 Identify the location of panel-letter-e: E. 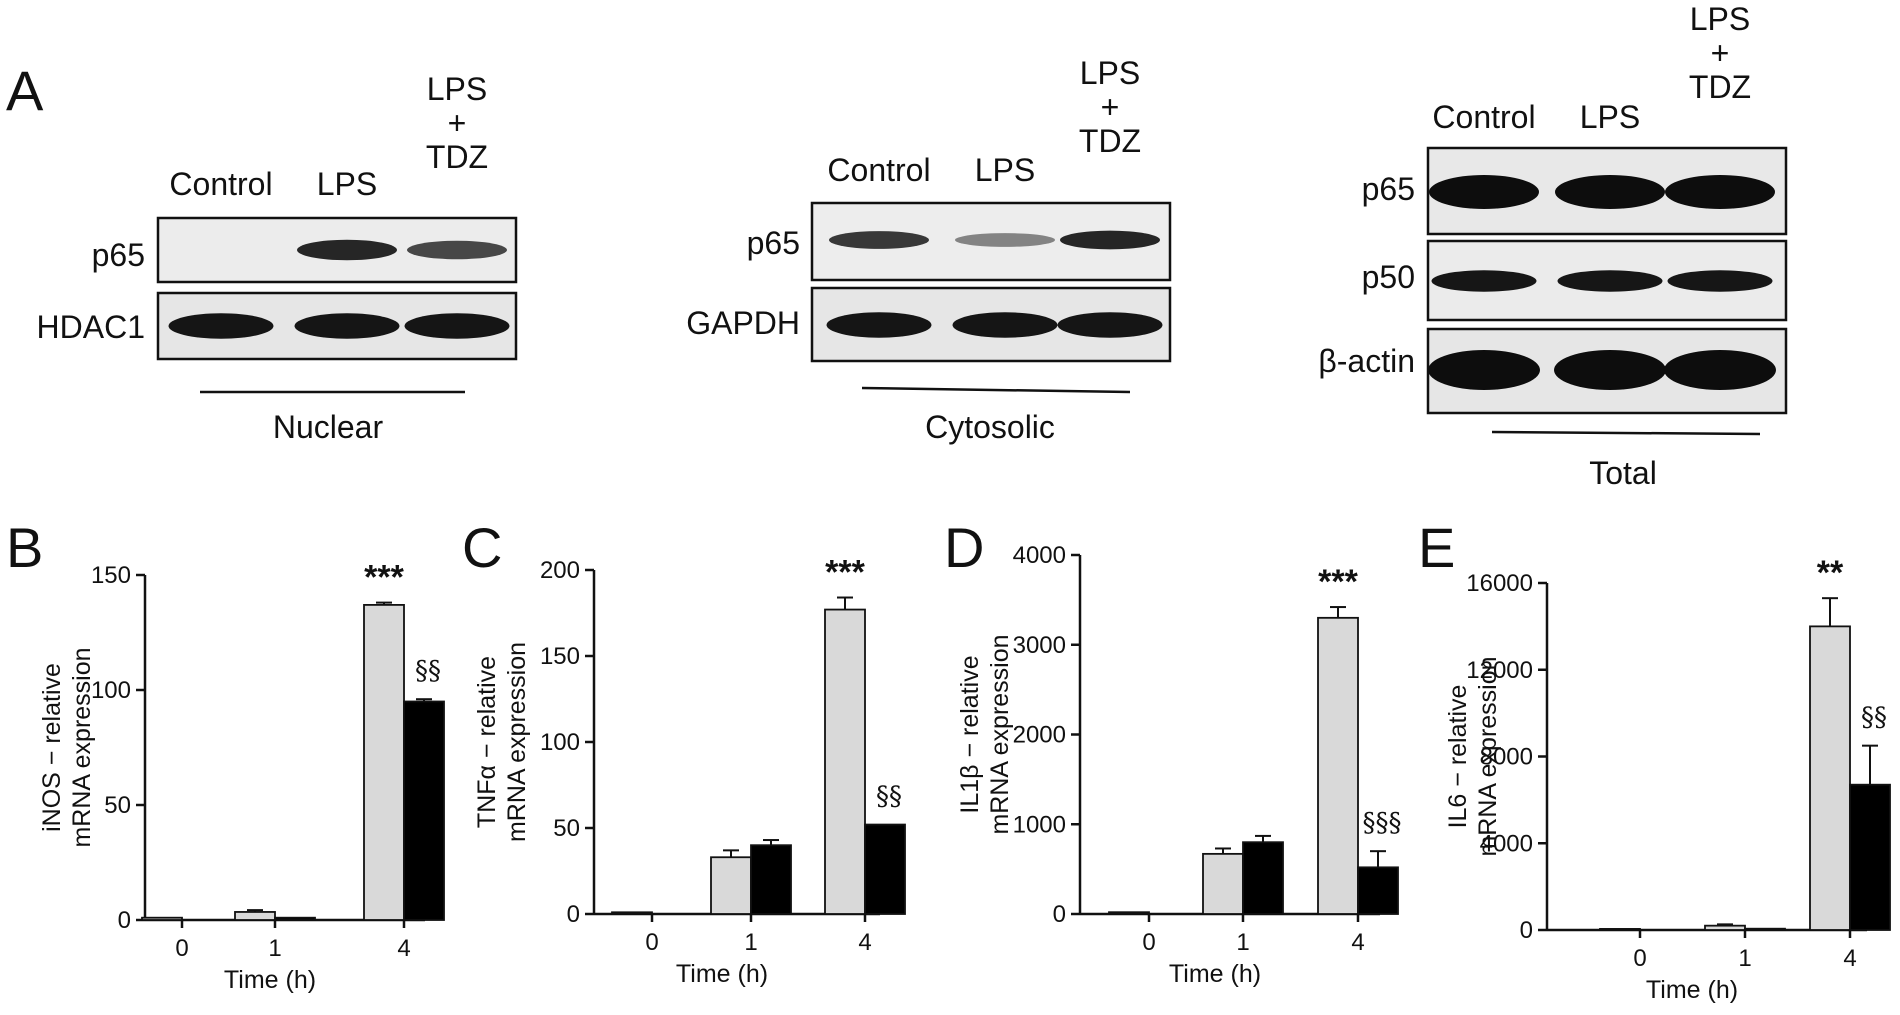
(1436, 547).